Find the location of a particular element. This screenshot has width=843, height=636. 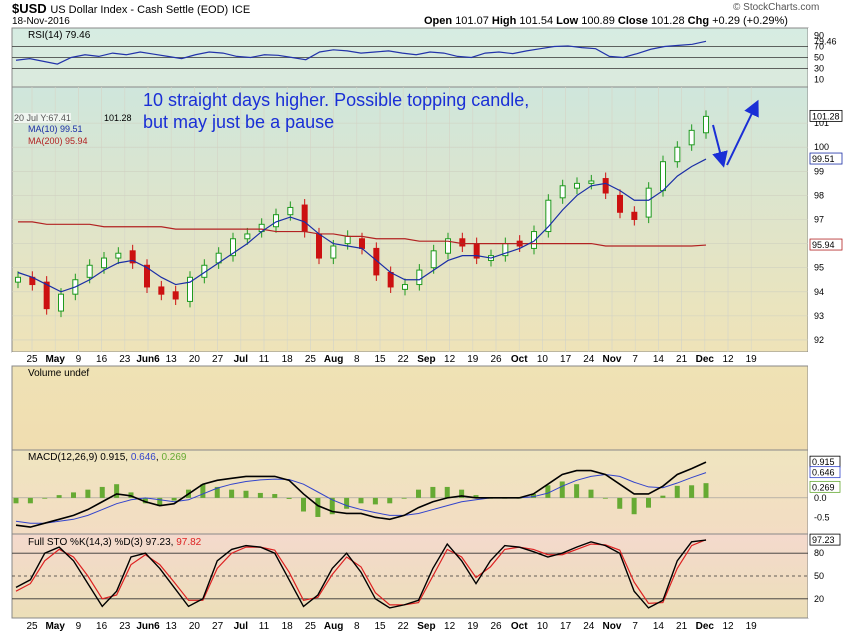

date-tick-label: 11 is located at coordinates (264, 626).